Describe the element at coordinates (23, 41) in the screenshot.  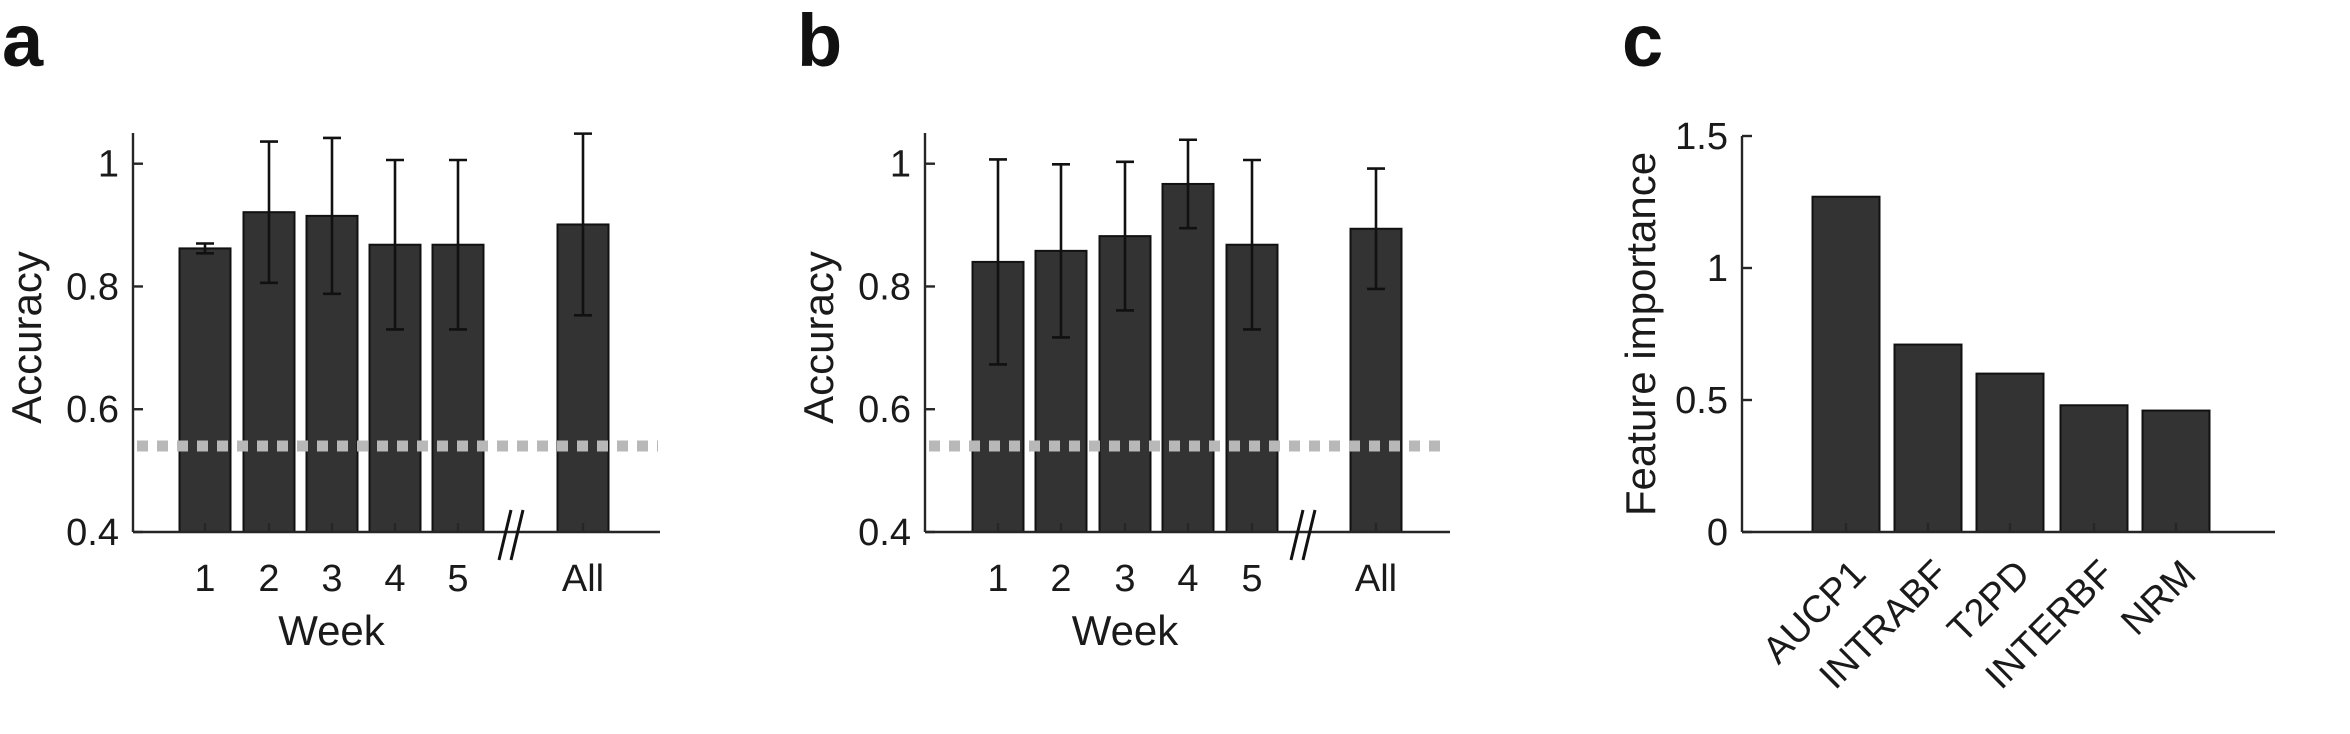
I see `panel-letter: a` at that location.